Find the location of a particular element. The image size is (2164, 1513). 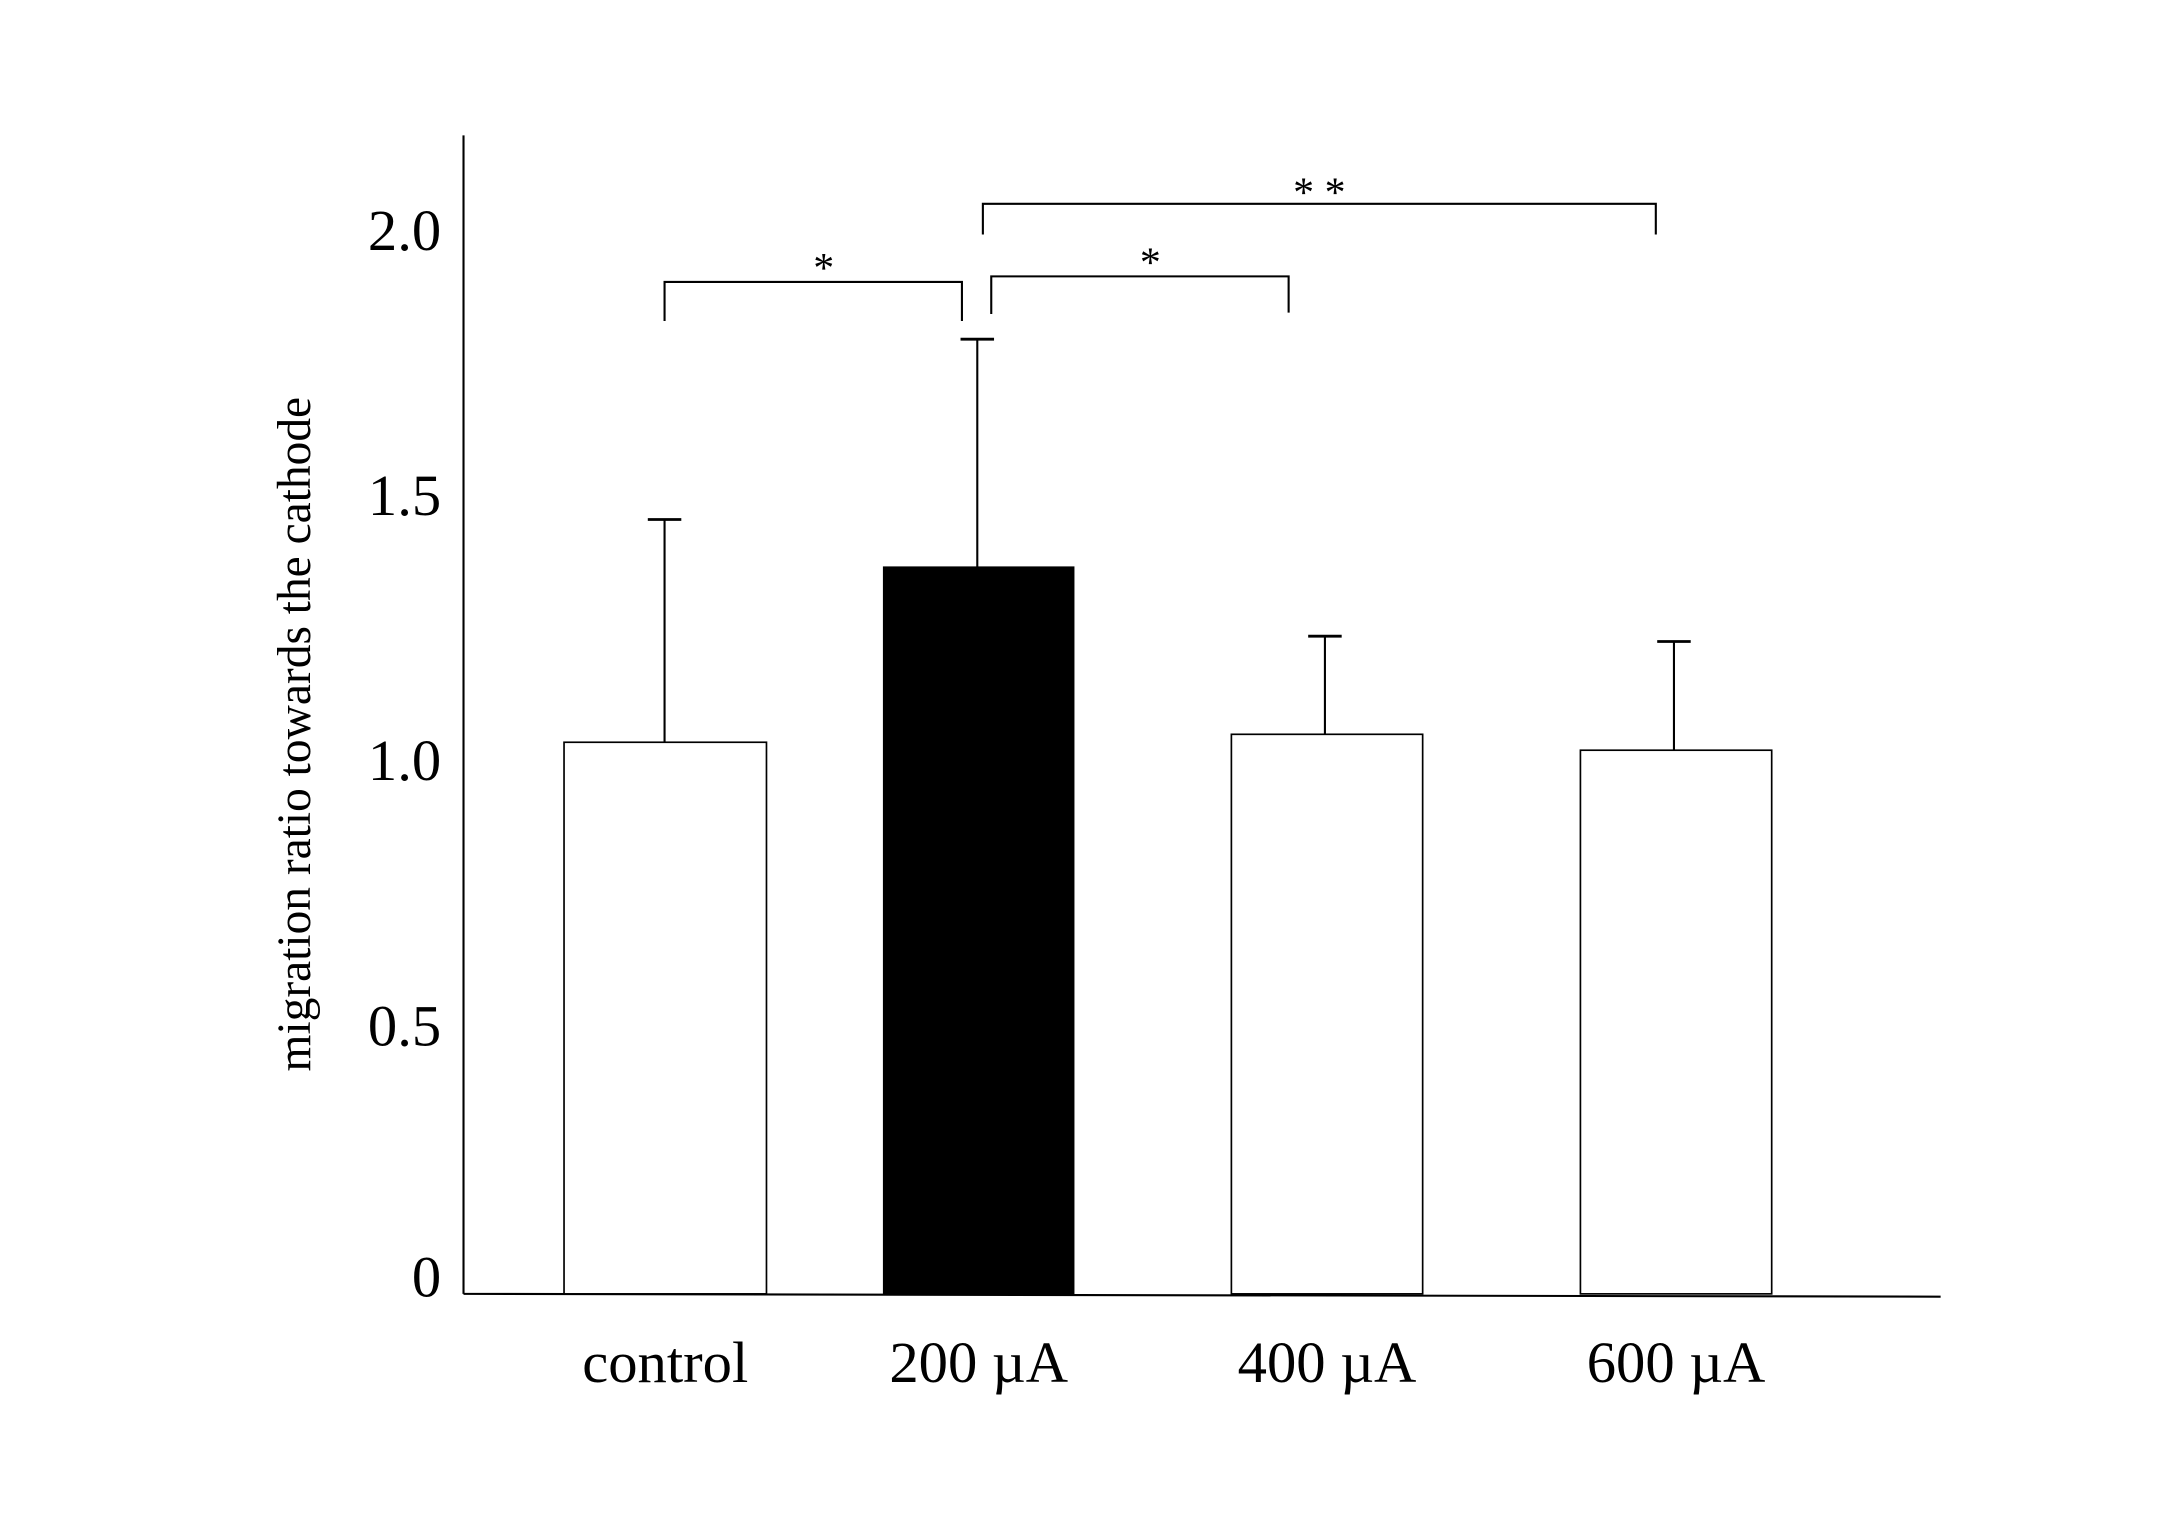

significance-label: * * is located at coordinates (1319, 194).